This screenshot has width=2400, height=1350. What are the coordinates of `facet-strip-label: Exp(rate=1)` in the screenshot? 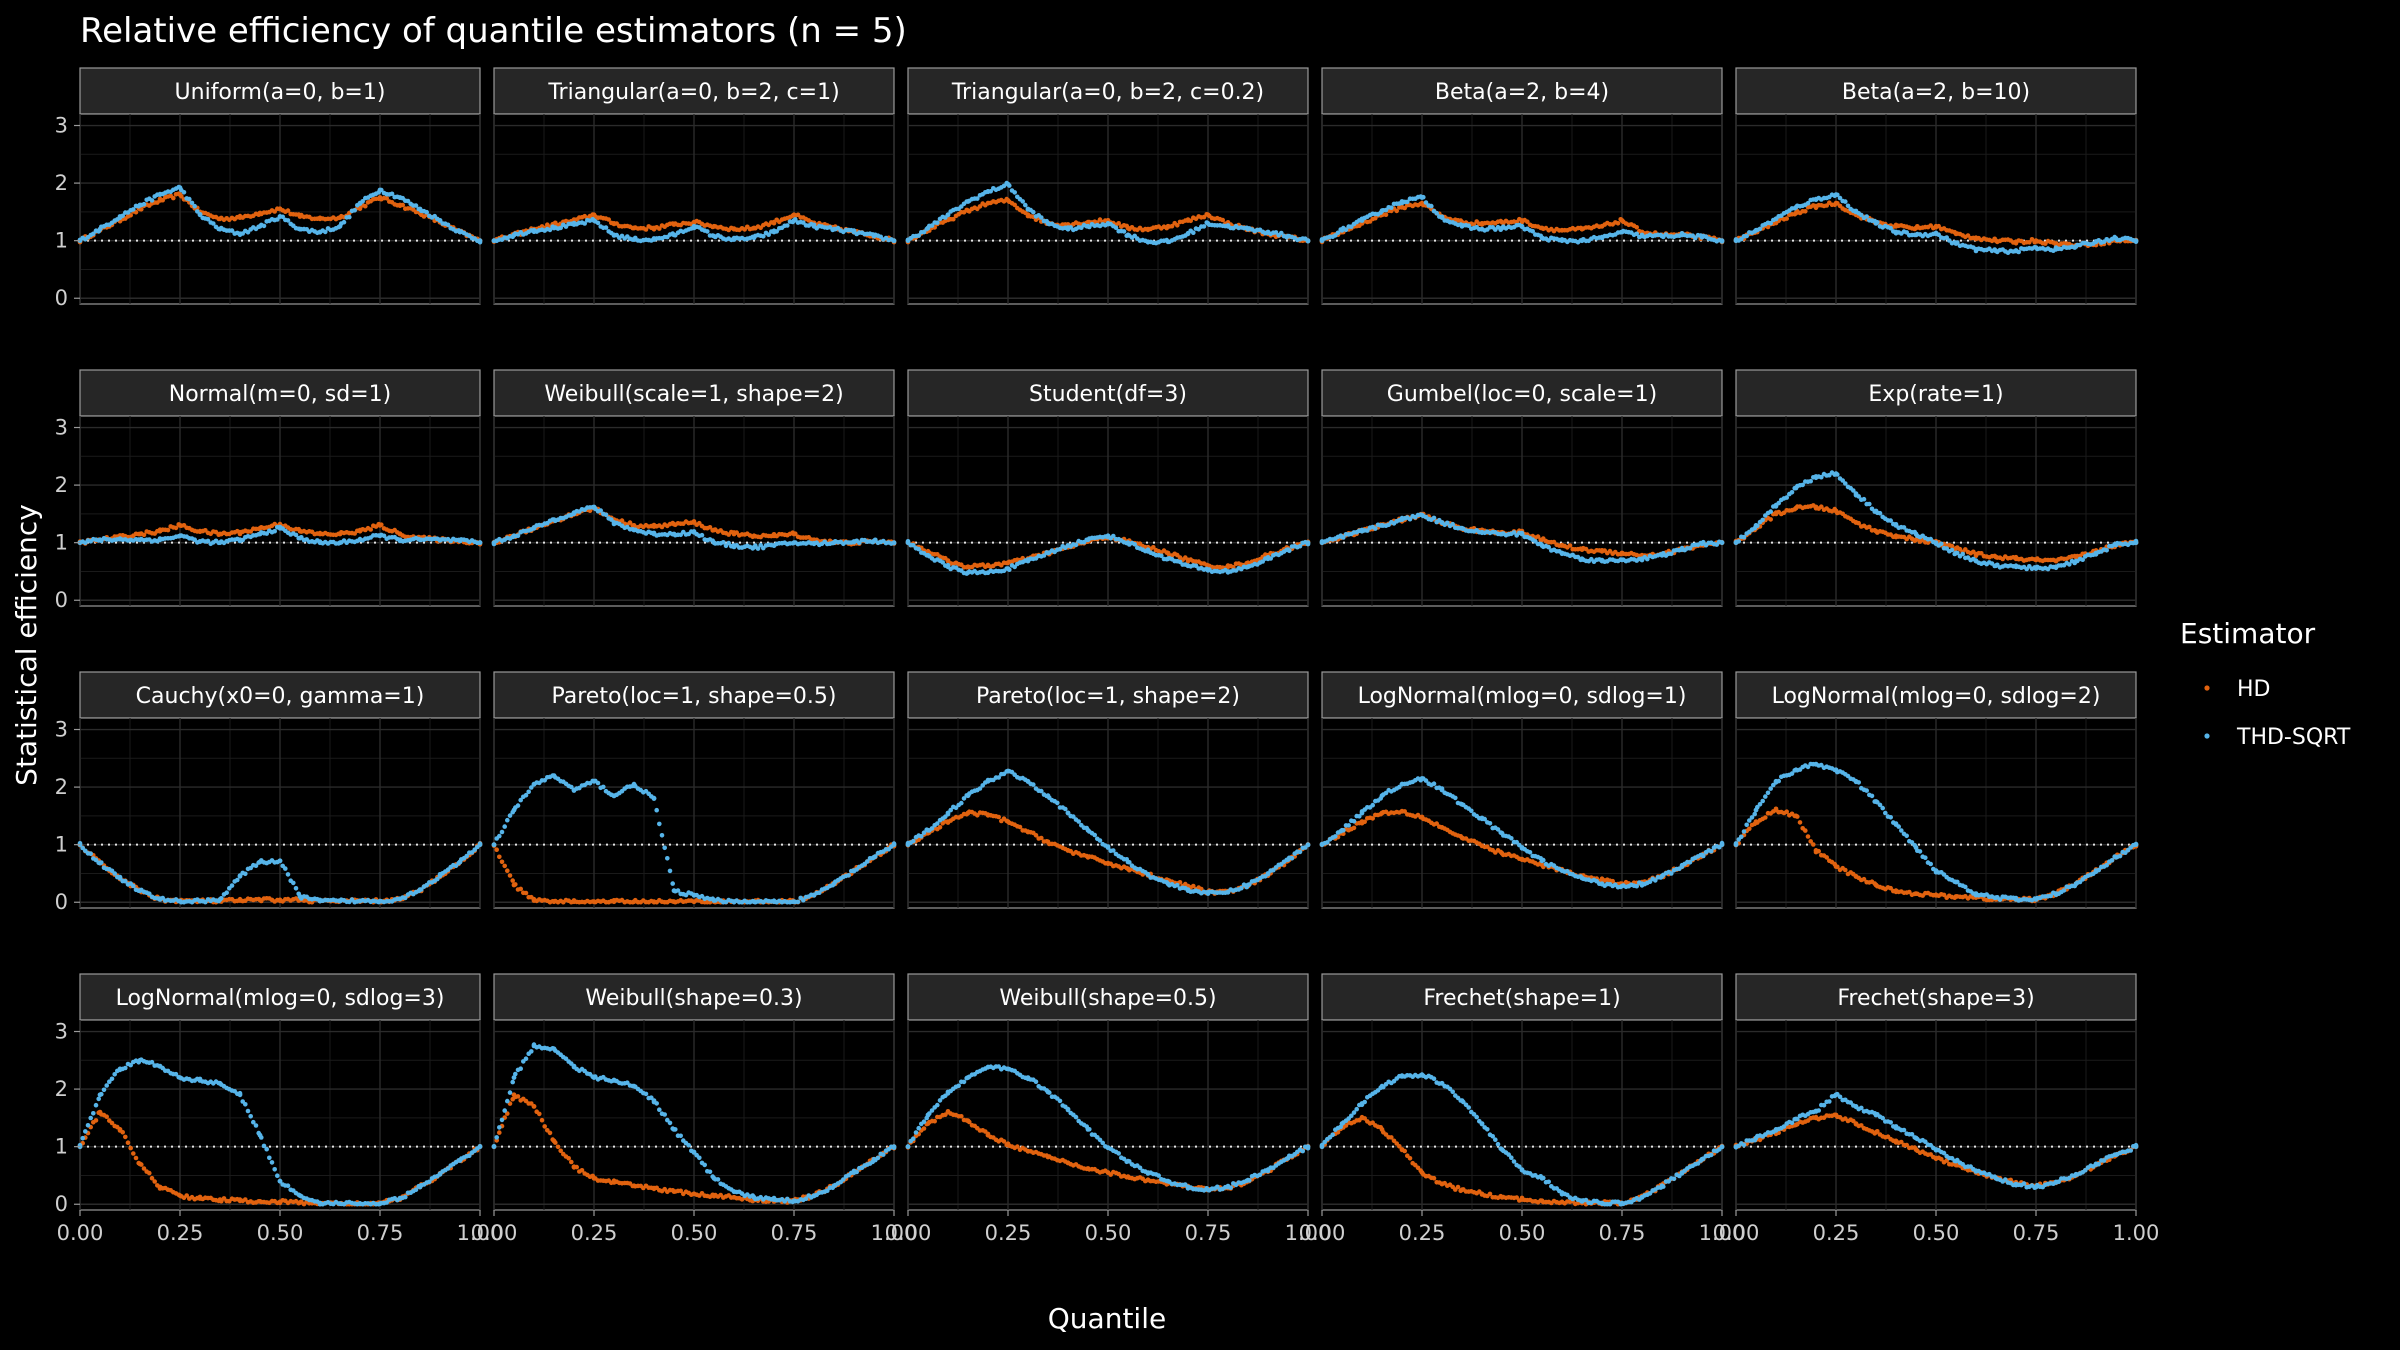 It's located at (1935, 394).